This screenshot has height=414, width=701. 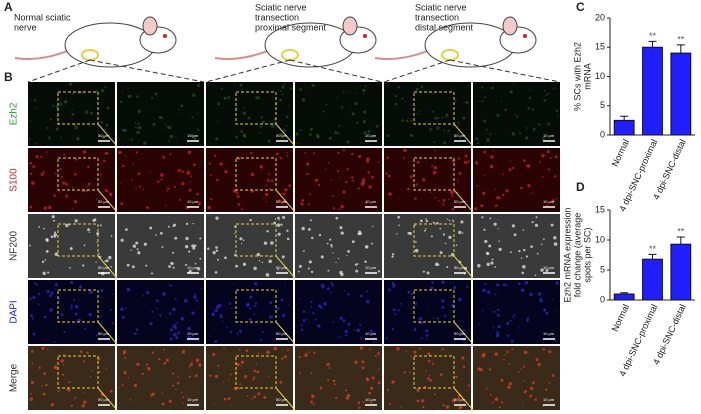 What do you see at coordinates (577, 76) in the screenshot?
I see `y-axis-label: % SCs with Ezh2` at bounding box center [577, 76].